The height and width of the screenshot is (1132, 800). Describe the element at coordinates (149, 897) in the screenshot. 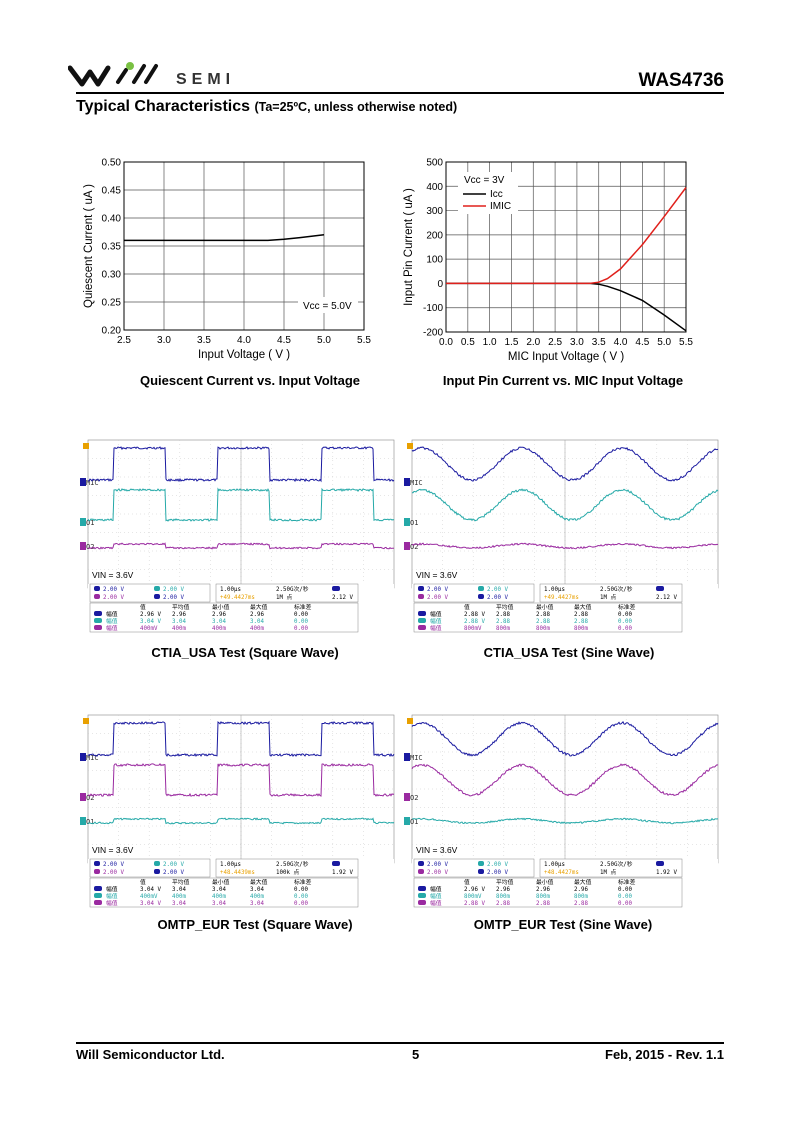

I see `stats-cell: 400mV` at that location.